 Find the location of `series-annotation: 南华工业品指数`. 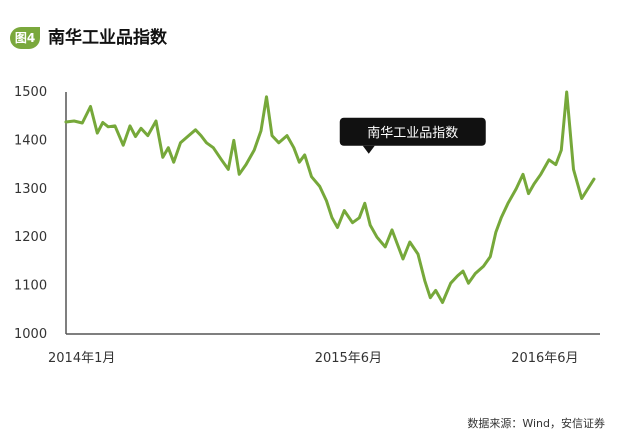

series-annotation: 南华工业品指数 is located at coordinates (412, 135).